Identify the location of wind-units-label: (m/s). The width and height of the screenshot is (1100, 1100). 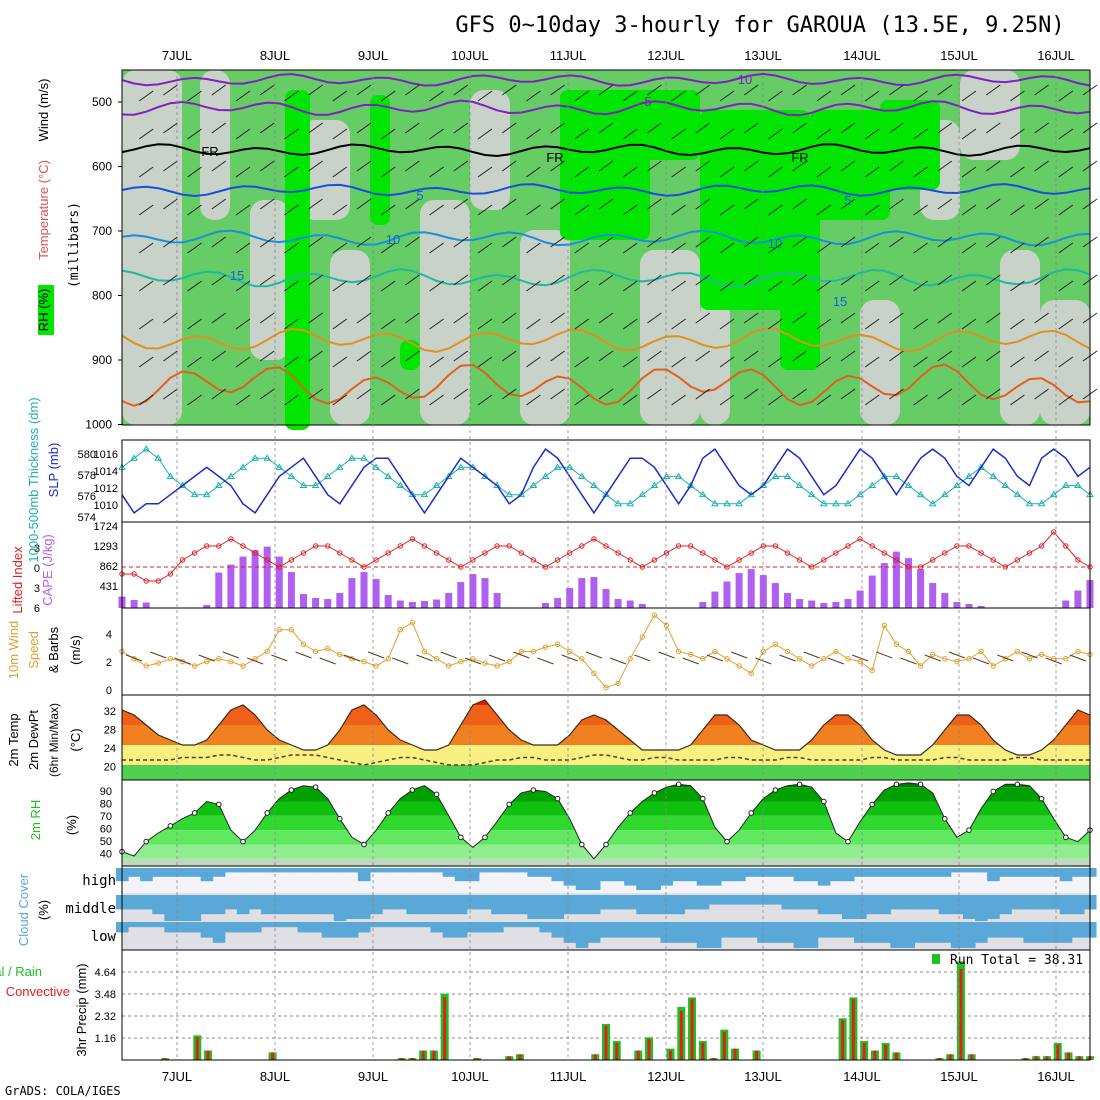
(75, 650).